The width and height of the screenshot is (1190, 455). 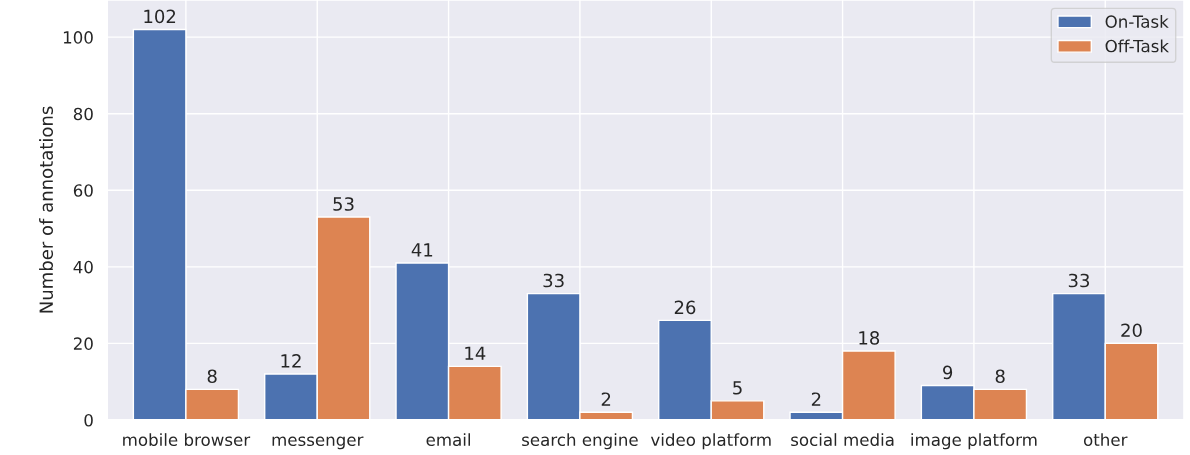 What do you see at coordinates (685, 307) in the screenshot?
I see `data-label: 26` at bounding box center [685, 307].